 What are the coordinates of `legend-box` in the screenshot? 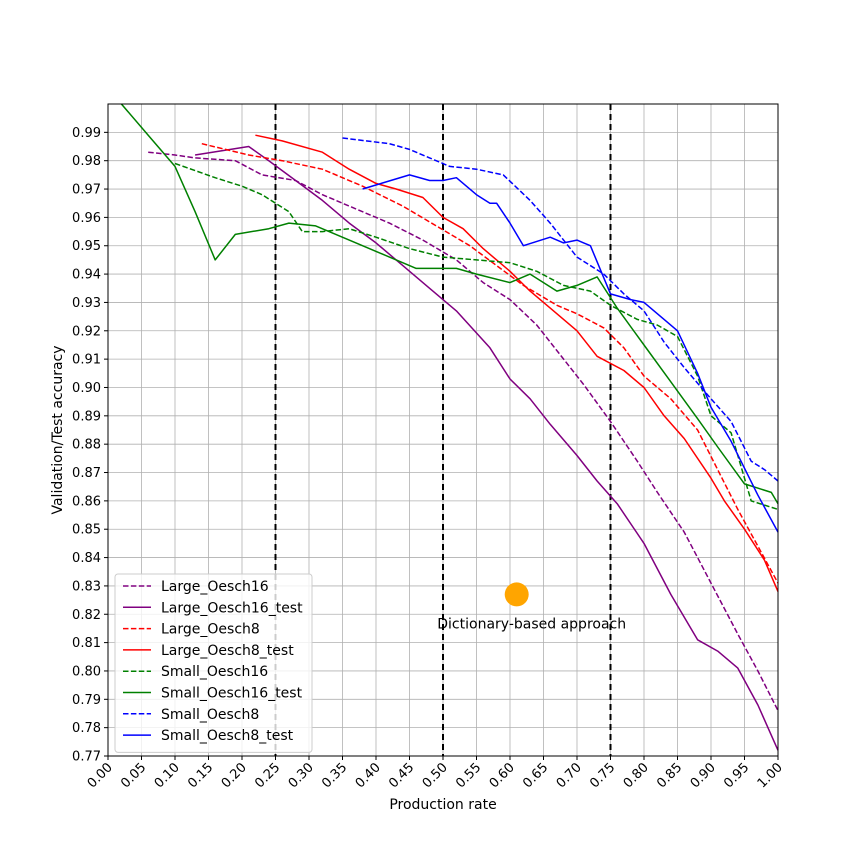 It's located at (213, 663).